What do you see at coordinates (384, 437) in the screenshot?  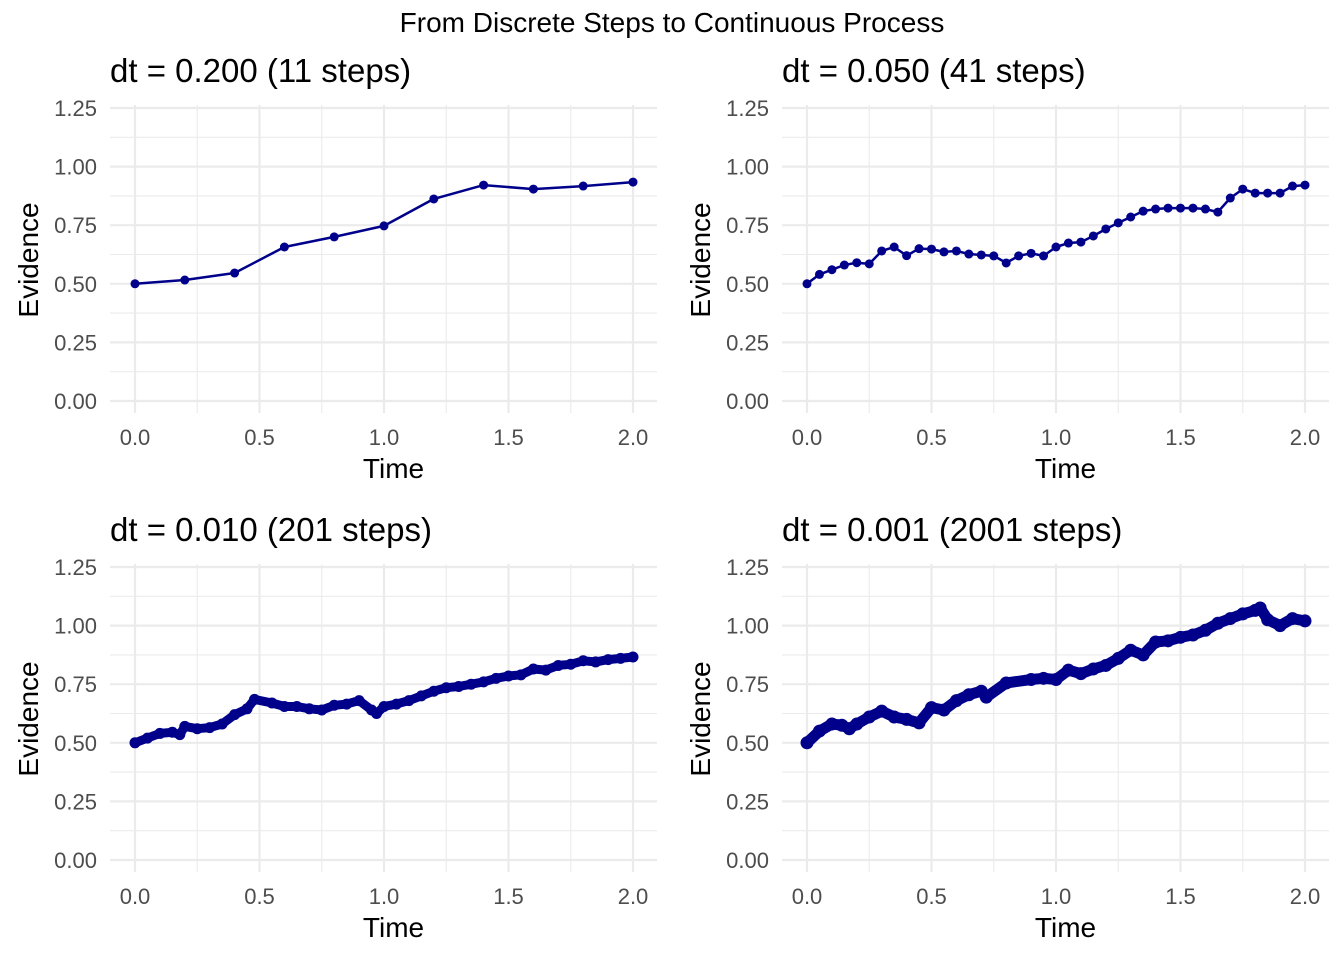 I see `x-tick-label: 1.0` at bounding box center [384, 437].